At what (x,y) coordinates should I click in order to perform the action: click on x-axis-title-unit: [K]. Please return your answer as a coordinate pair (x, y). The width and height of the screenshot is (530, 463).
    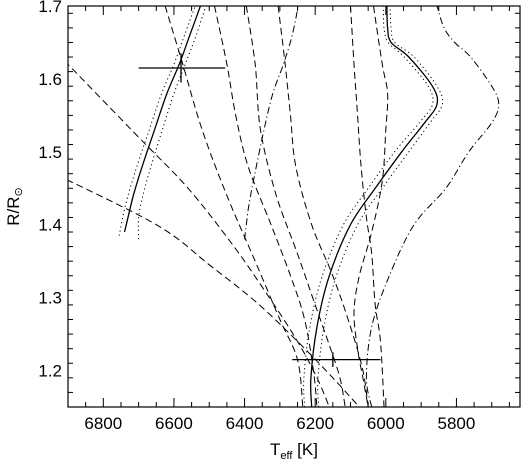
    Looking at the image, I should click on (305, 449).